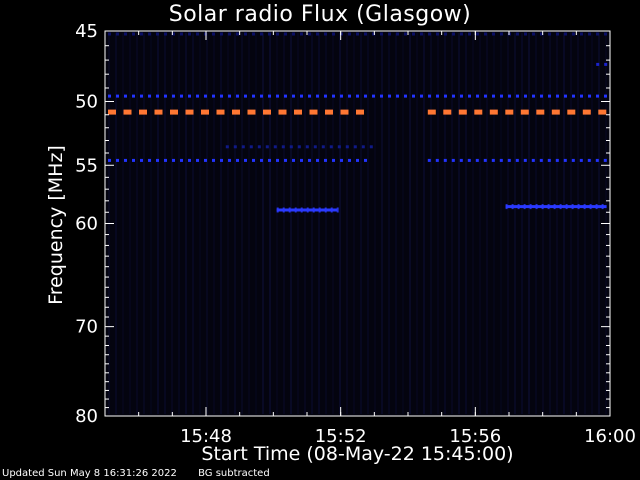  What do you see at coordinates (357, 454) in the screenshot?
I see `x-axis-label: Start Time (08-May-22 15:45:00)` at bounding box center [357, 454].